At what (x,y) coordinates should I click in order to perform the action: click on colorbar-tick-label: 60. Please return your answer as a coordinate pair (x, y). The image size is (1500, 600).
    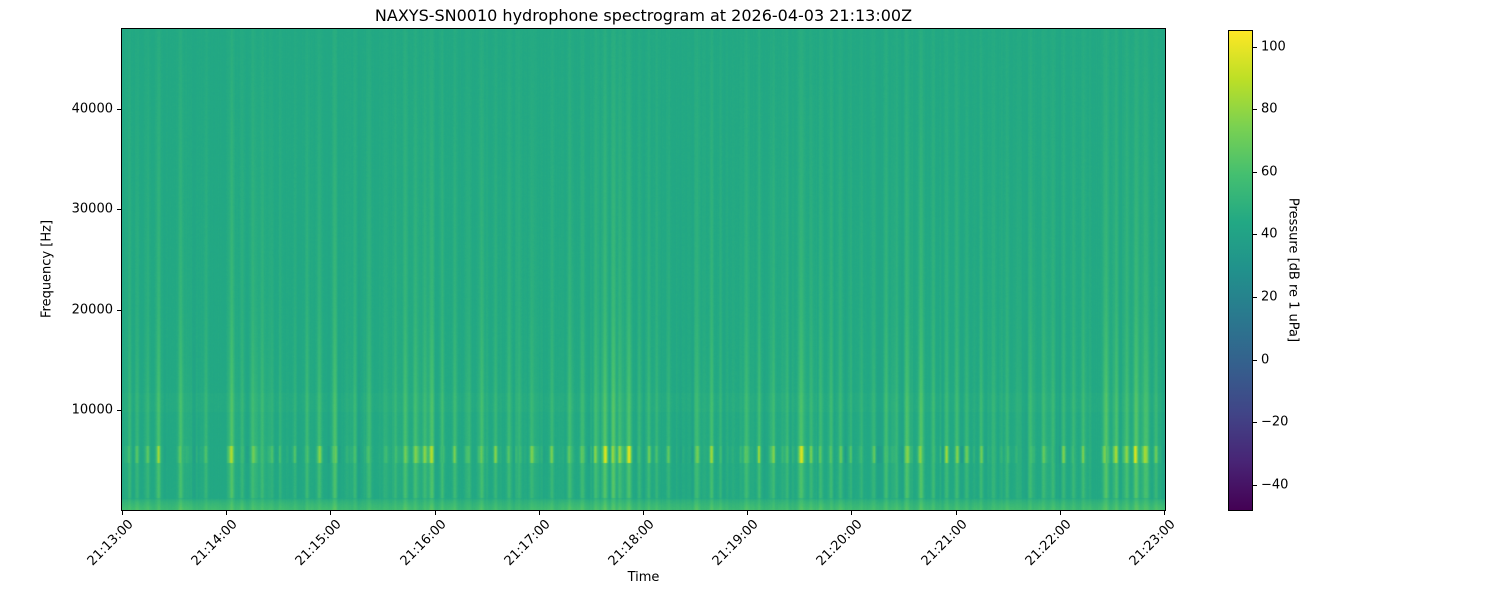
    Looking at the image, I should click on (1269, 172).